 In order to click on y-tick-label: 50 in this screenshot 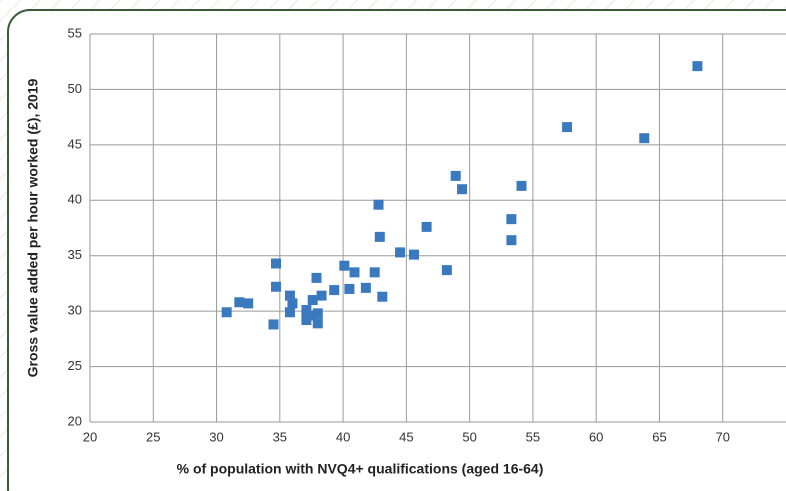, I will do `click(75, 88)`.